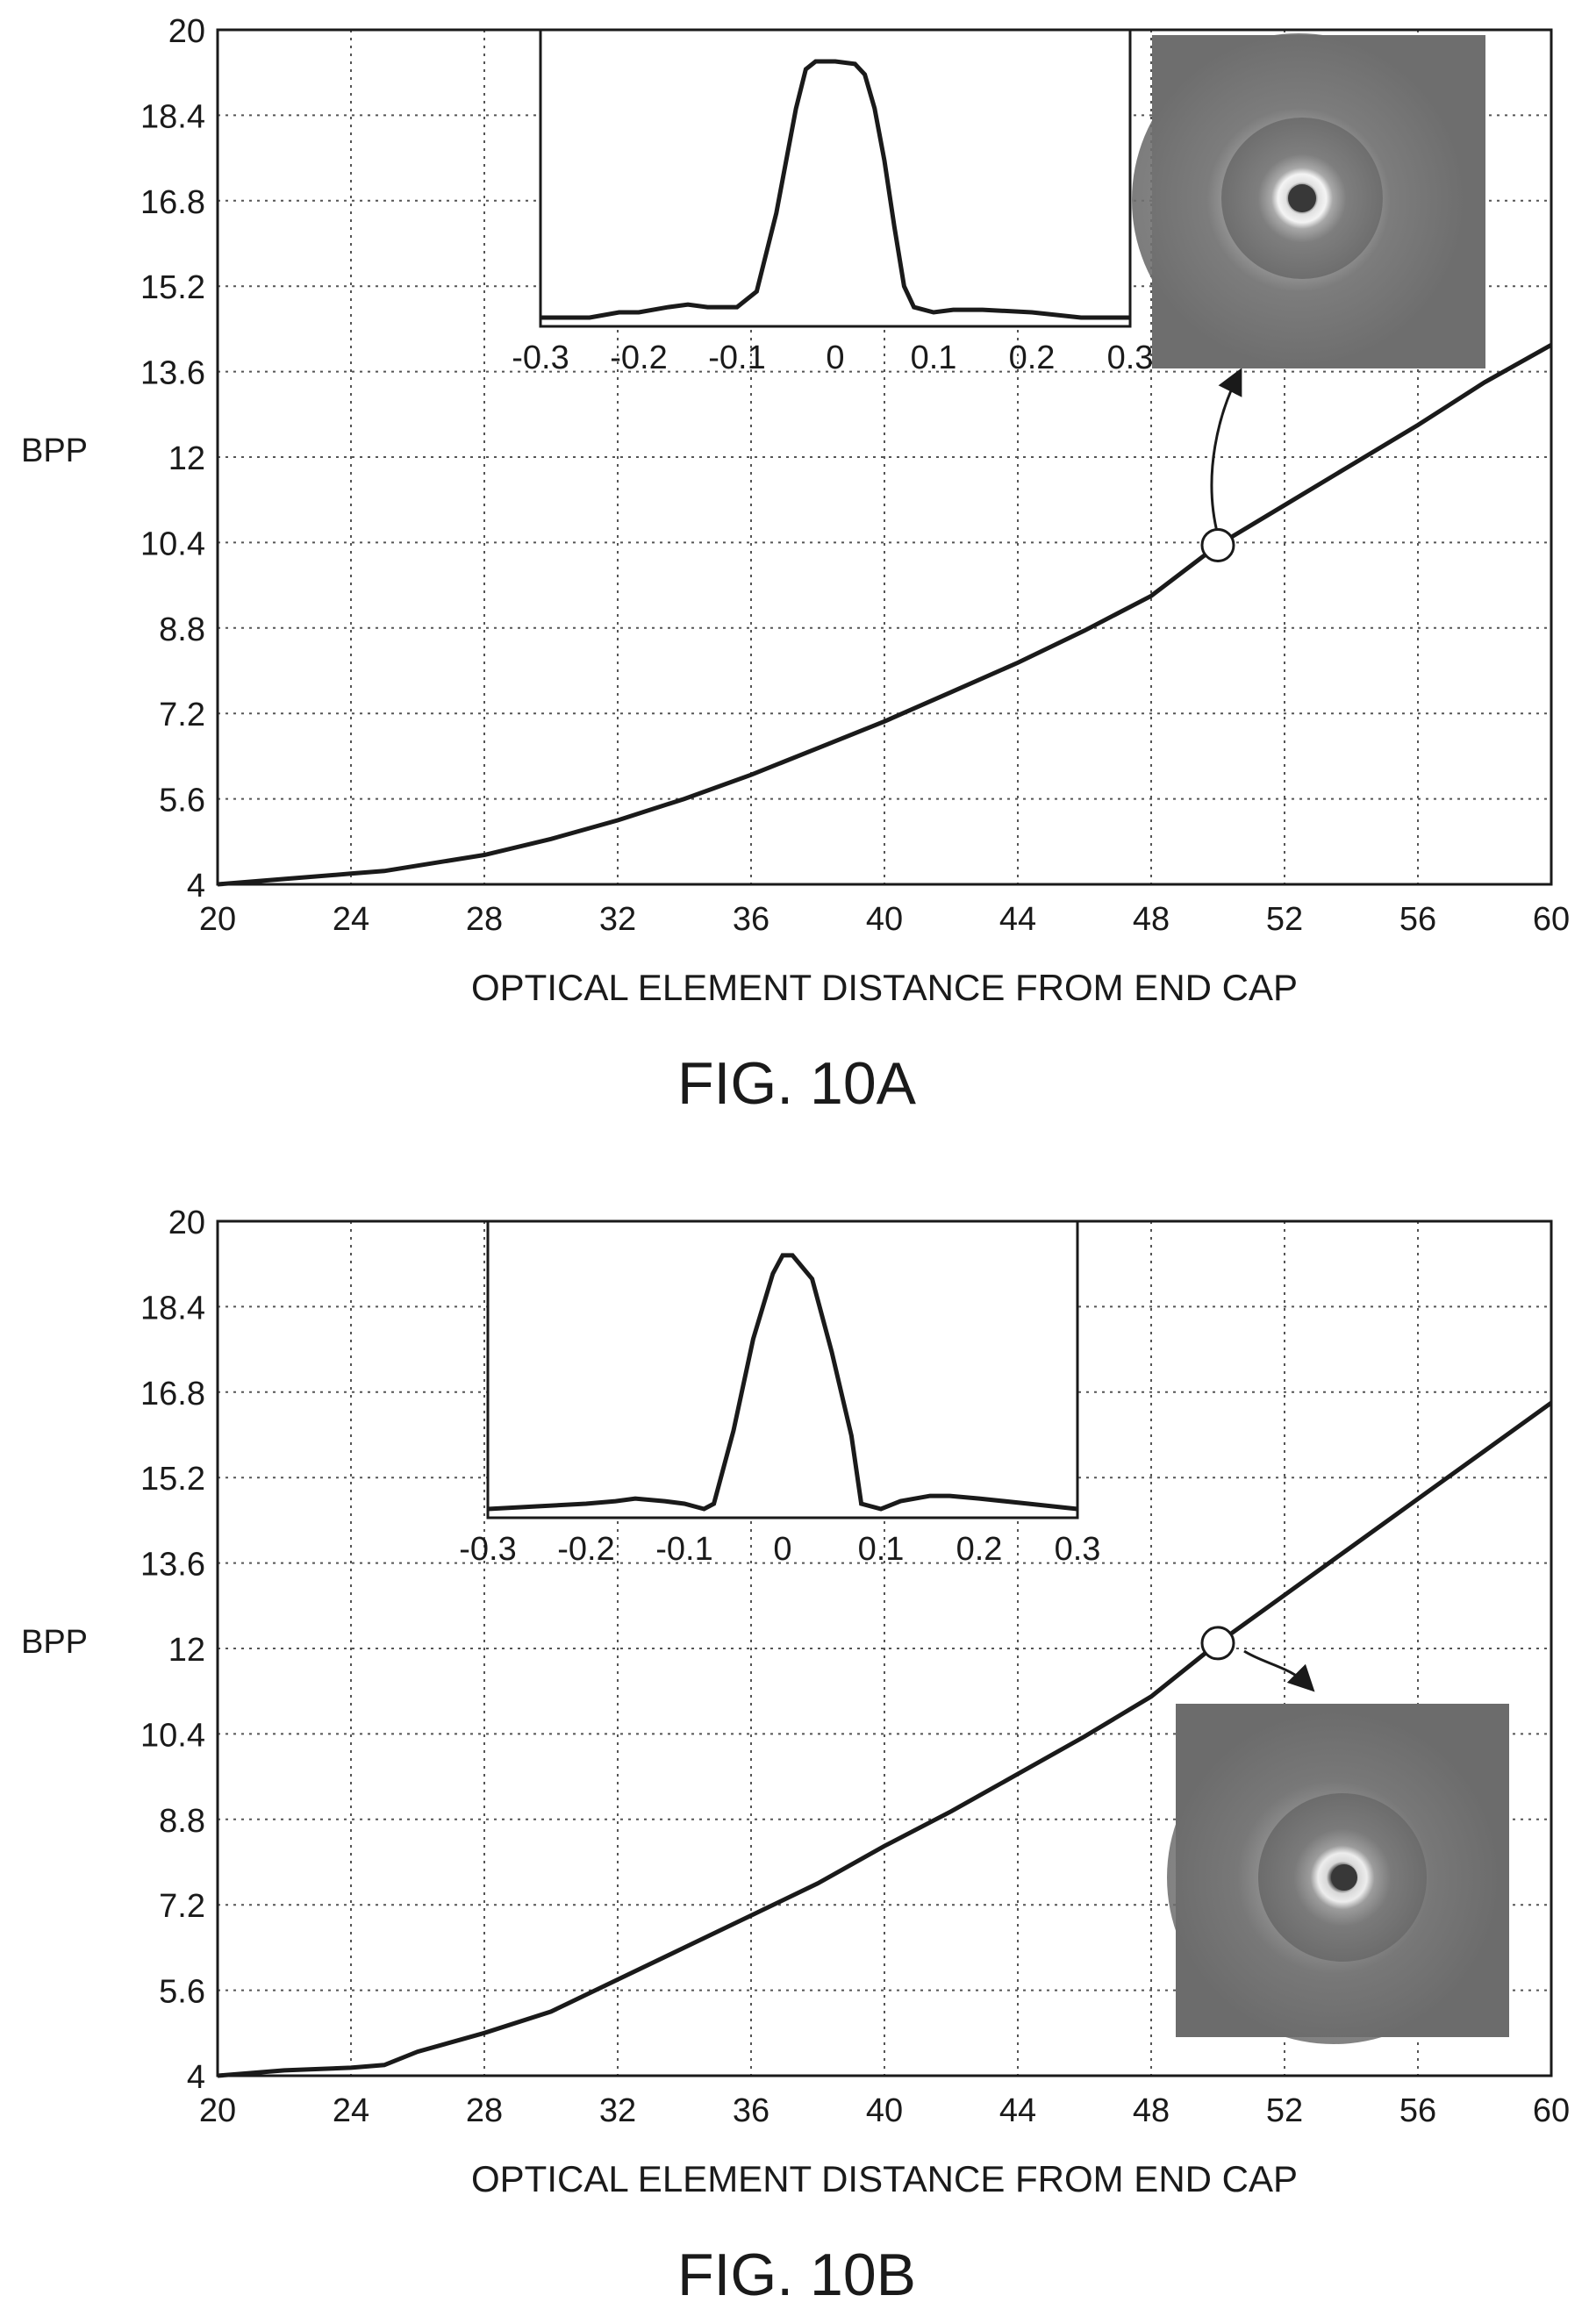 Image resolution: width=1589 pixels, height=2324 pixels. What do you see at coordinates (1217, 544) in the screenshot?
I see `highlight-point-a` at bounding box center [1217, 544].